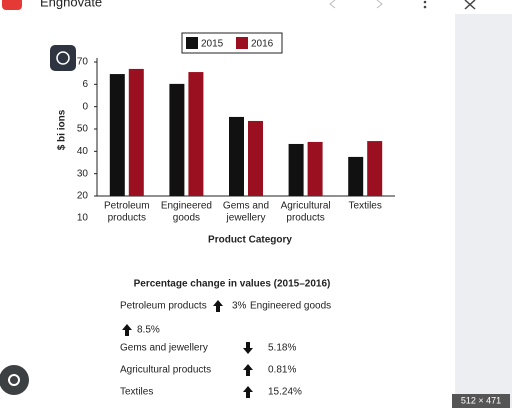 The image size is (512, 413). What do you see at coordinates (163, 306) in the screenshot?
I see `change-label: Petroleum products` at bounding box center [163, 306].